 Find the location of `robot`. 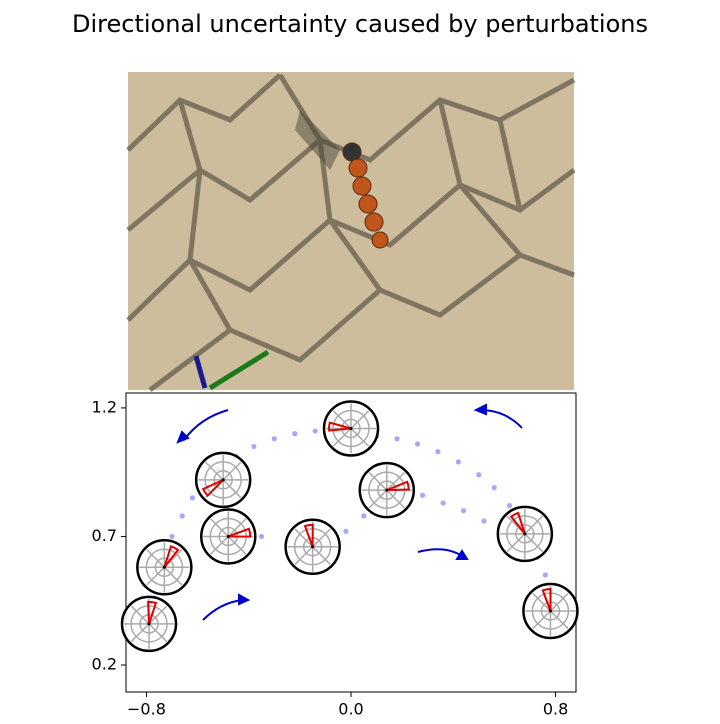

robot is located at coordinates (365, 195).